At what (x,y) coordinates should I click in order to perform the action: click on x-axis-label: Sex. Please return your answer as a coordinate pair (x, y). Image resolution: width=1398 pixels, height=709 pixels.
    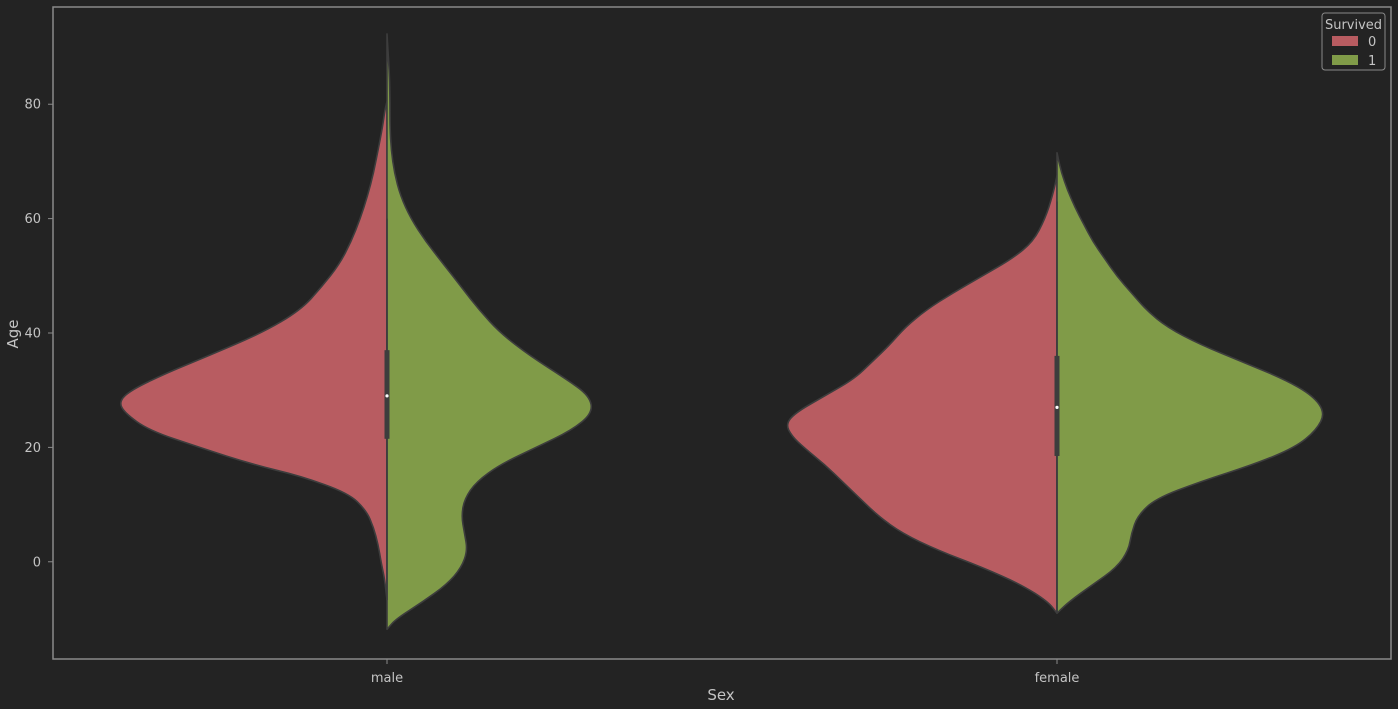
    Looking at the image, I should click on (720, 695).